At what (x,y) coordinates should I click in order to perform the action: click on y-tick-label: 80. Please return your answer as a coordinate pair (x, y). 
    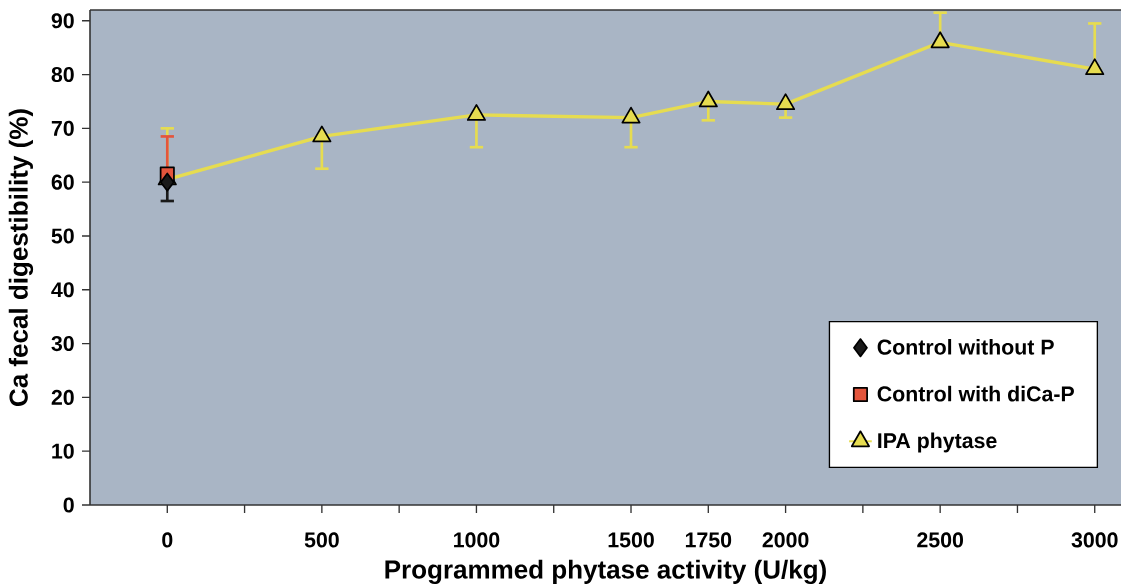
    Looking at the image, I should click on (62, 75).